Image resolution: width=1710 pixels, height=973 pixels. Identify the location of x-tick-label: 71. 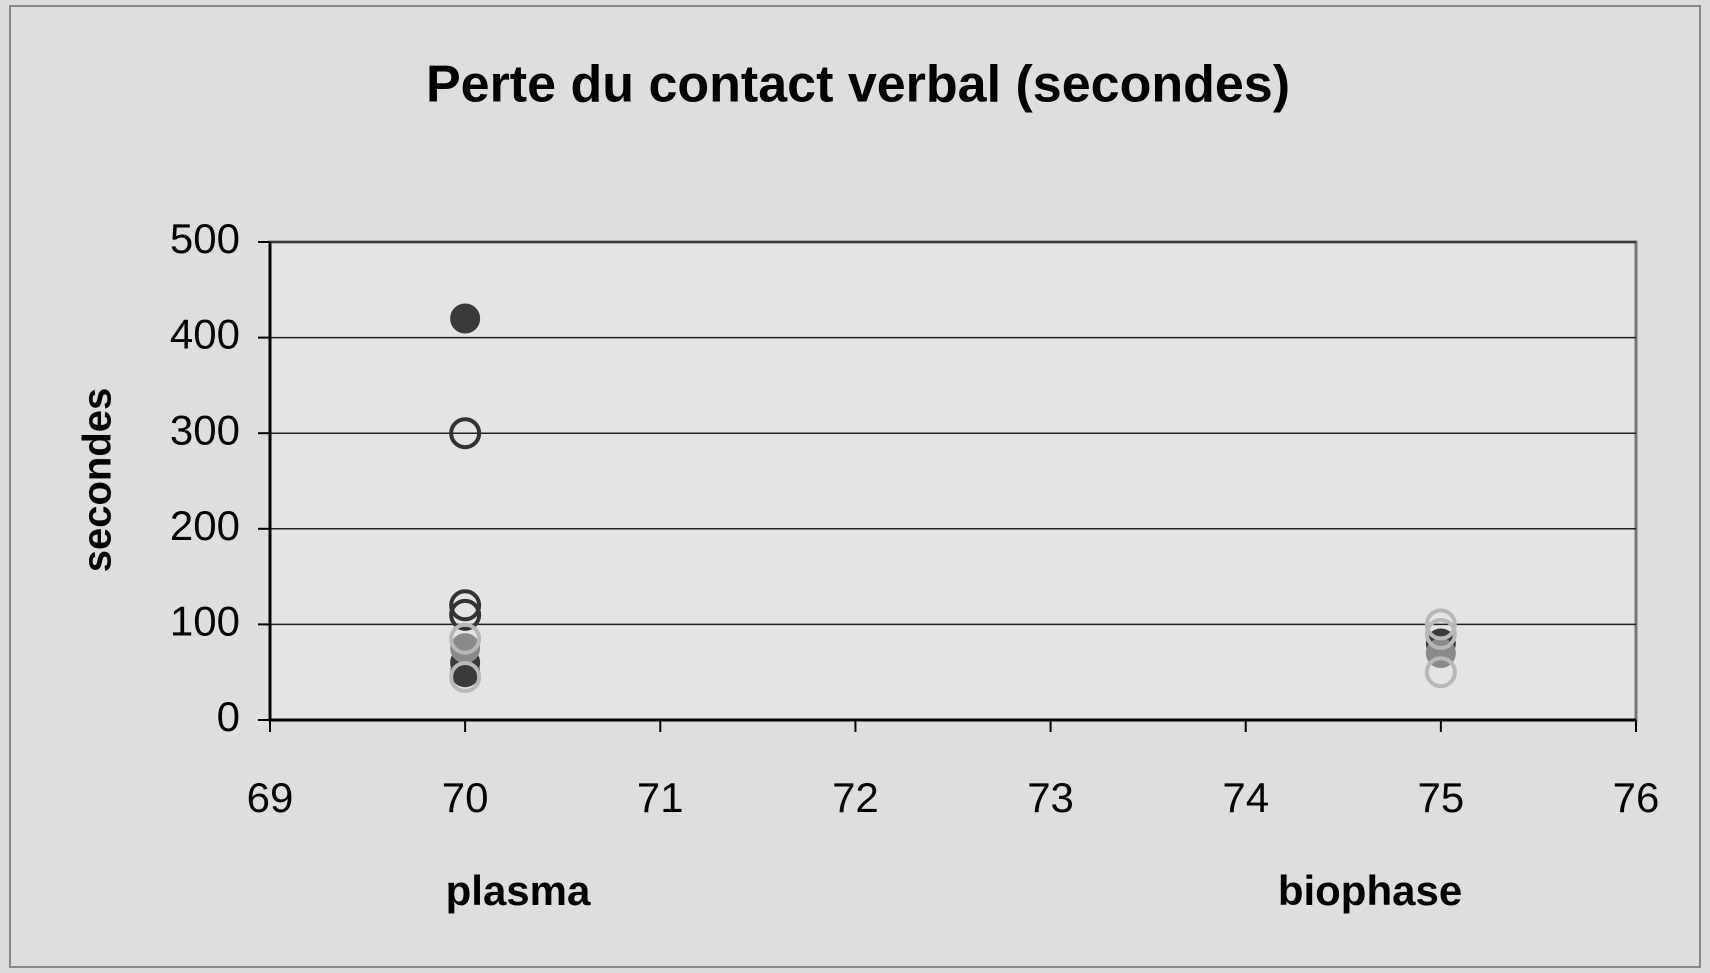
(660, 797).